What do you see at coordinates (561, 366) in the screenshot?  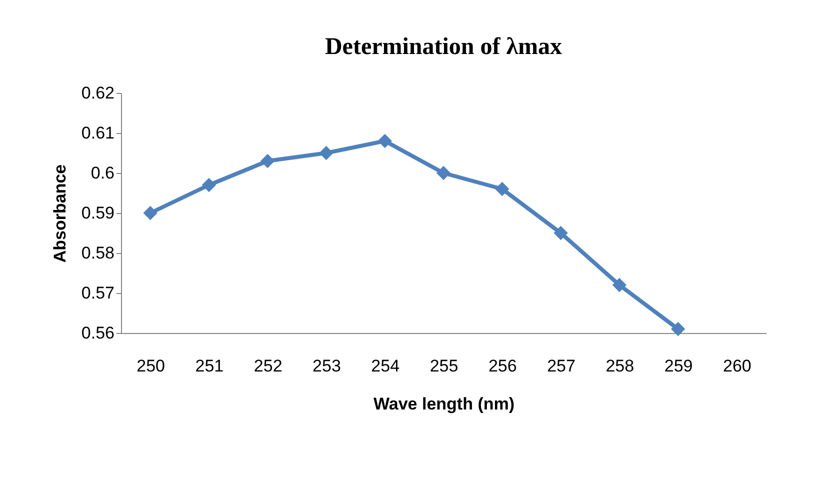 I see `x-tick-label: 257` at bounding box center [561, 366].